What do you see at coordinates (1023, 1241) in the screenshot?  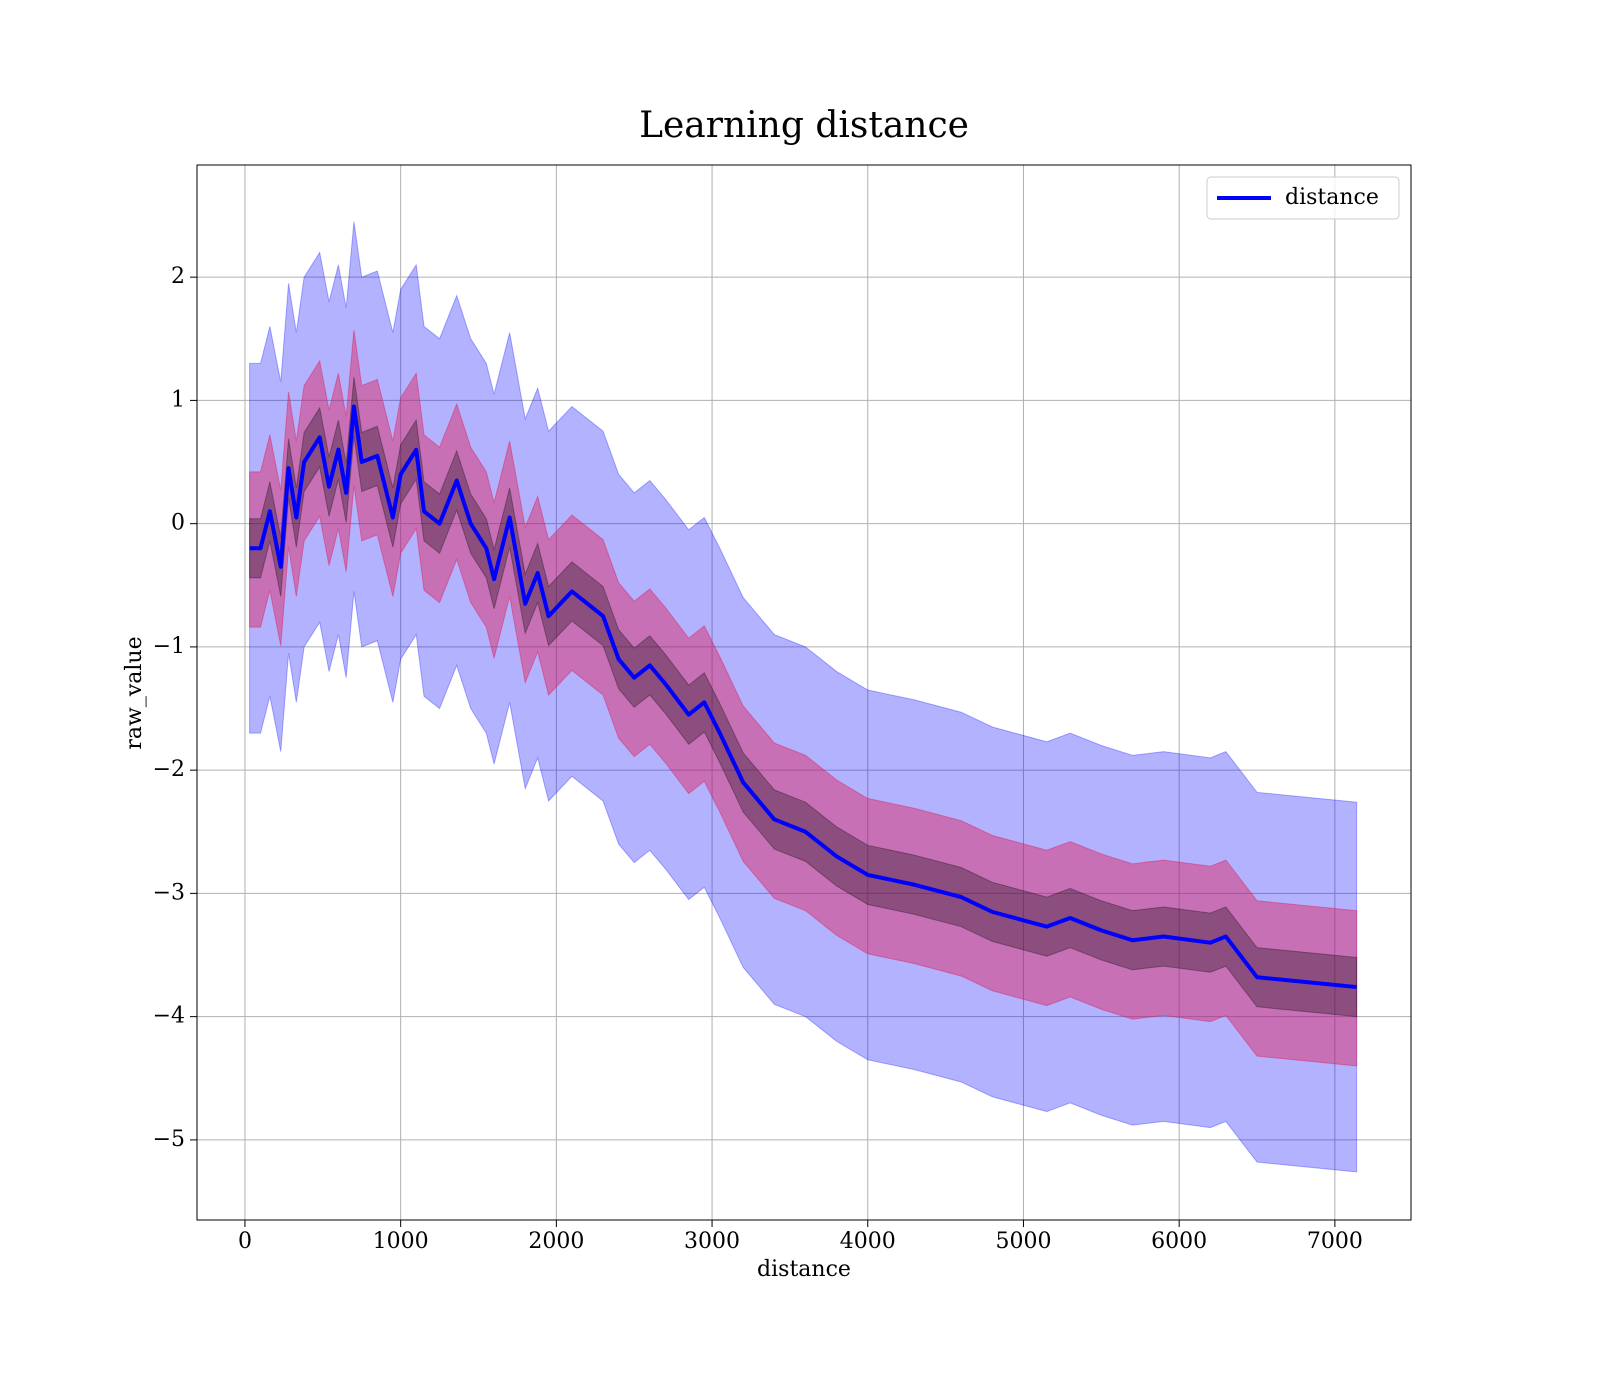 I see `x-tick-label: 5000` at bounding box center [1023, 1241].